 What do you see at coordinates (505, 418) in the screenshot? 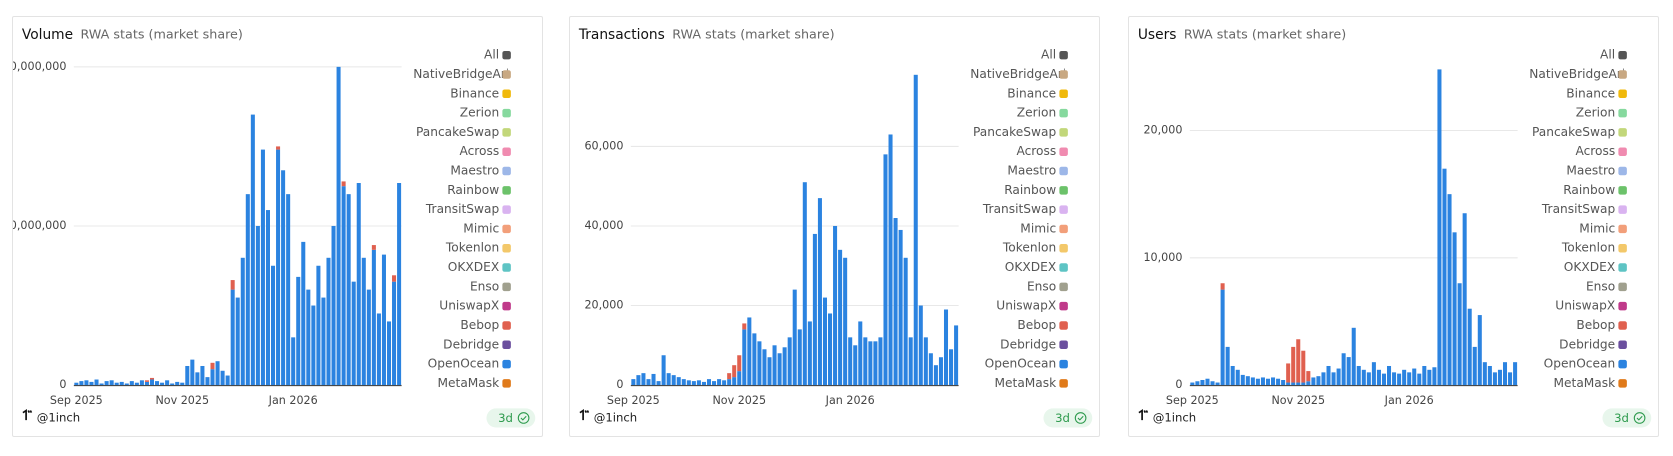
I see `period-label: 3d` at bounding box center [505, 418].